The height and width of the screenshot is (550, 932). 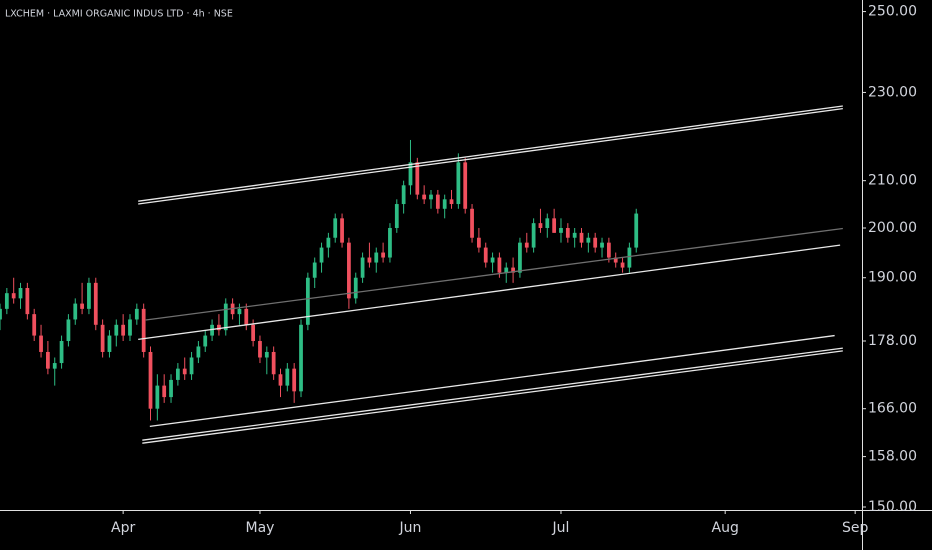 I want to click on y-tick-label: 200.00, so click(x=892, y=228).